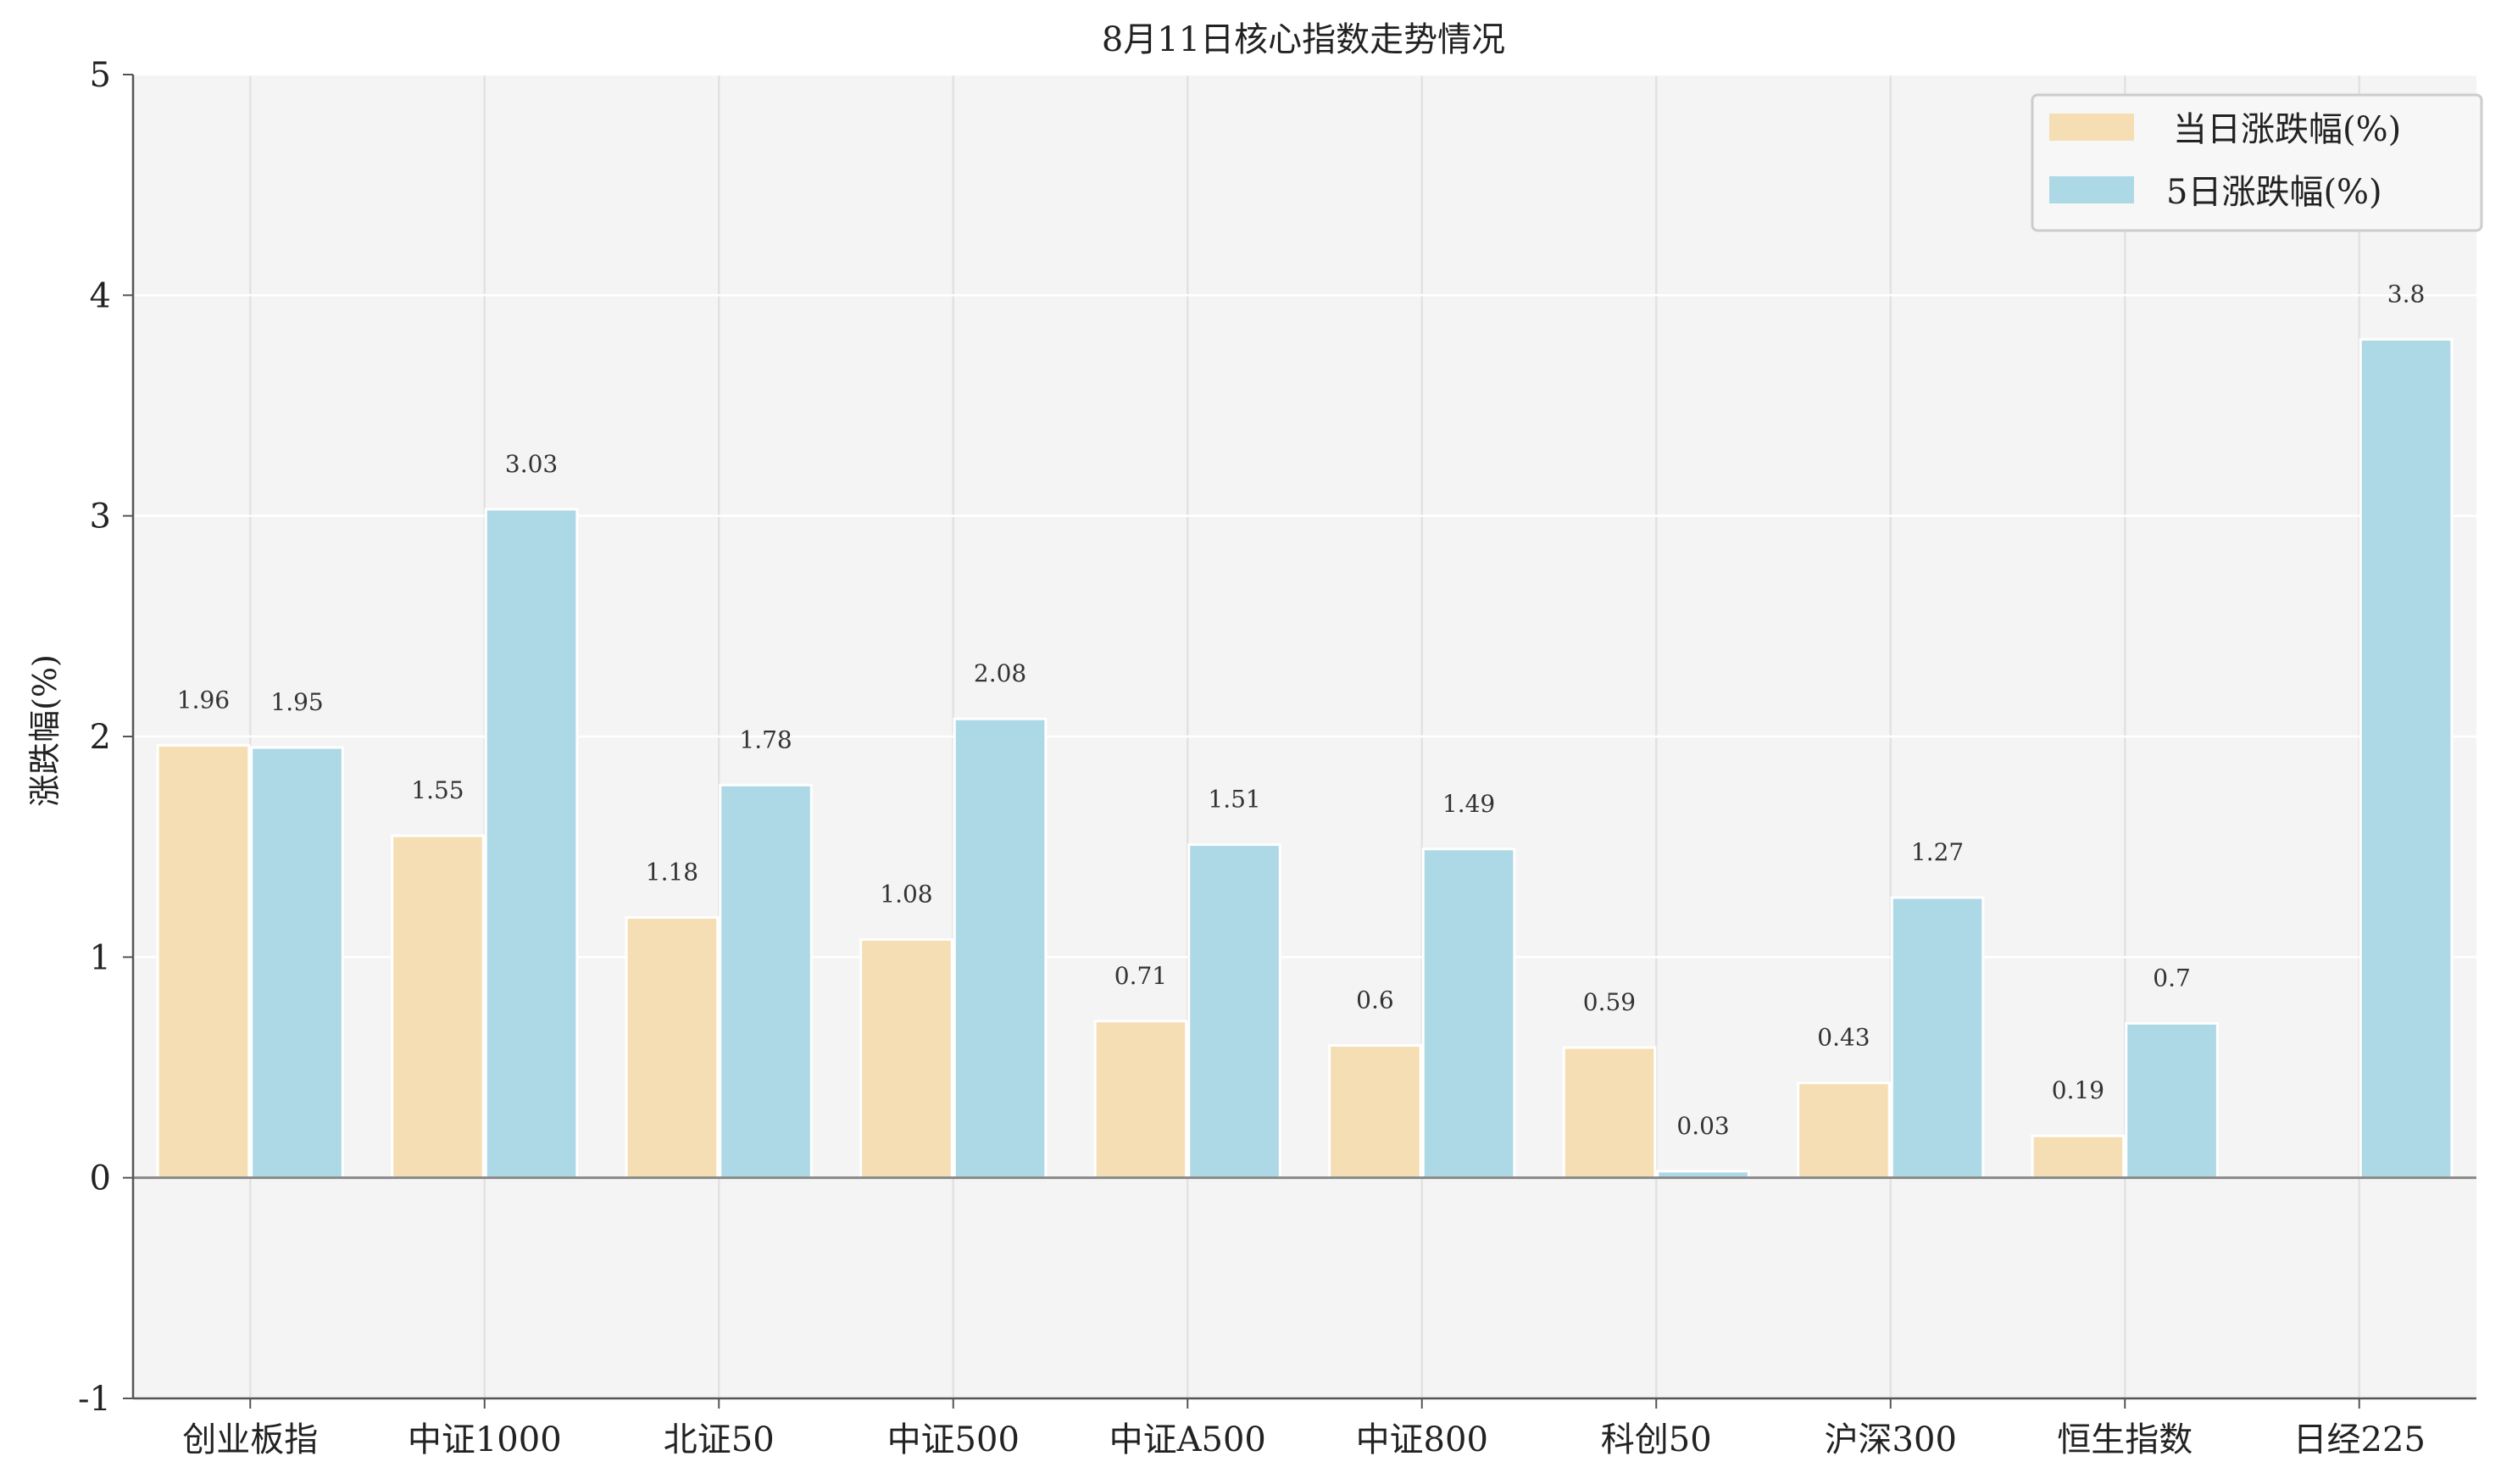 Image resolution: width=2501 pixels, height=1484 pixels. I want to click on x-tick-label: 北证50, so click(719, 1440).